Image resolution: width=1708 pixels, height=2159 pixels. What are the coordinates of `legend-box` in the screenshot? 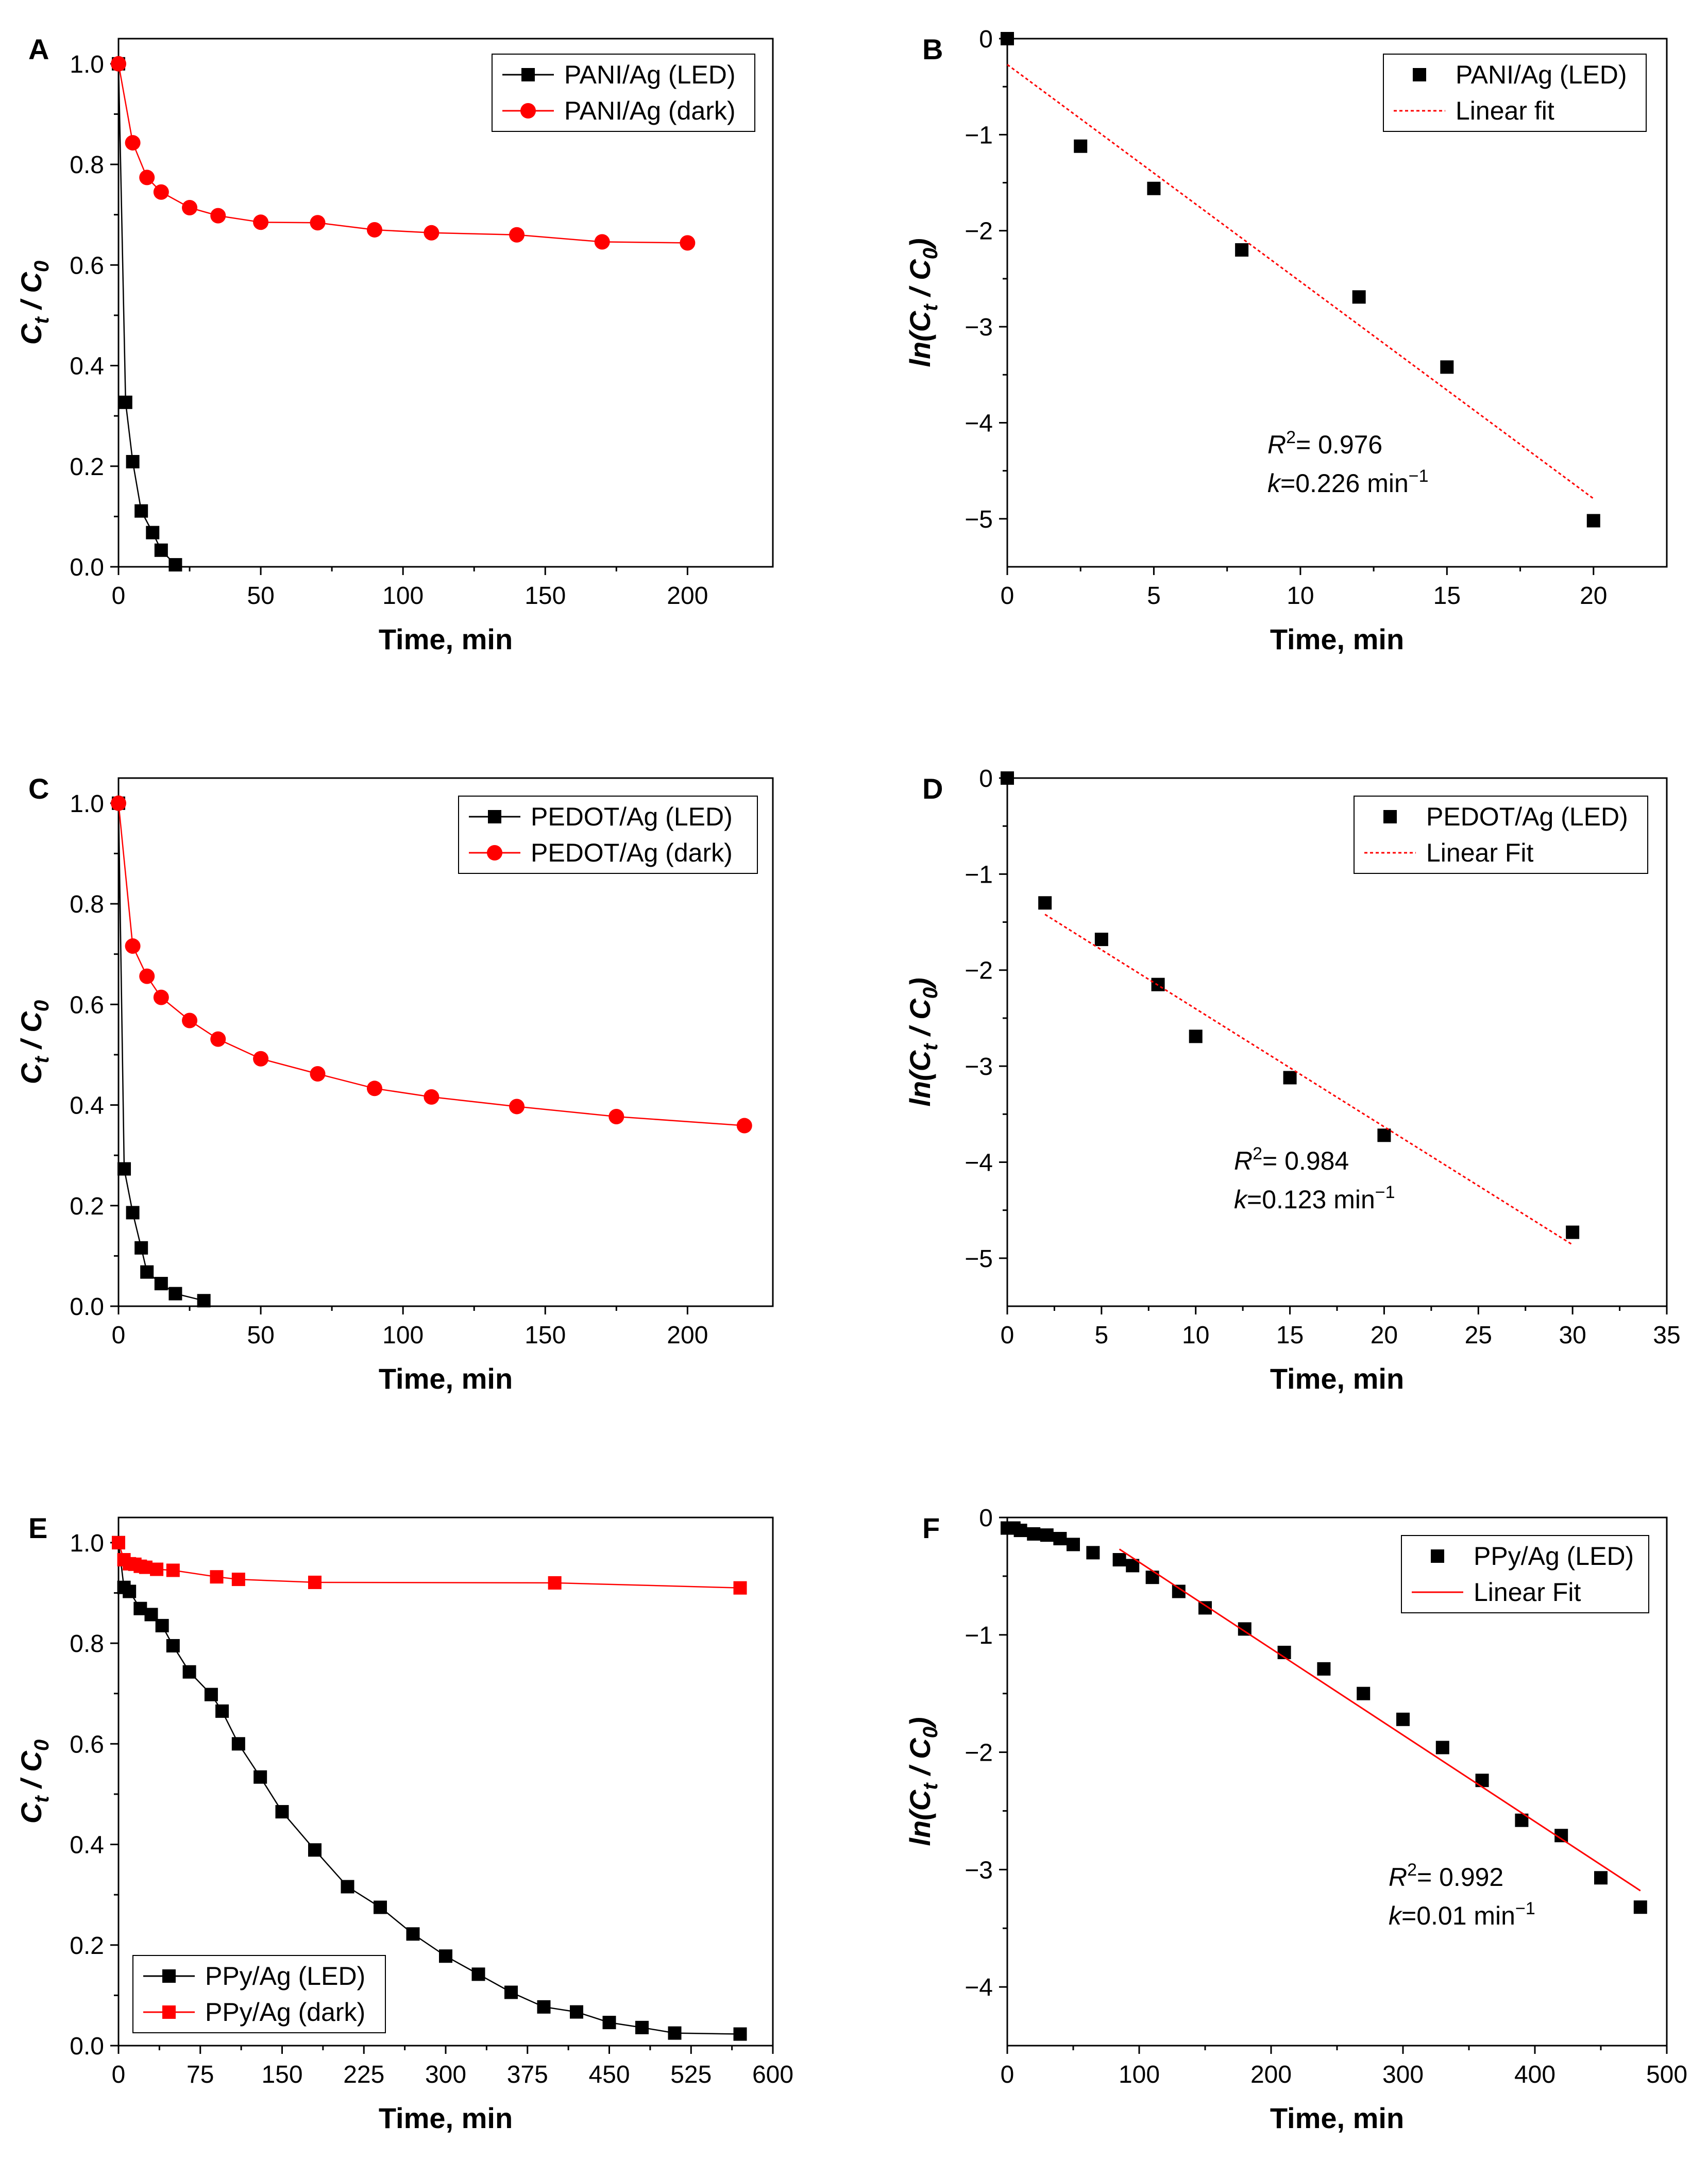 It's located at (259, 1994).